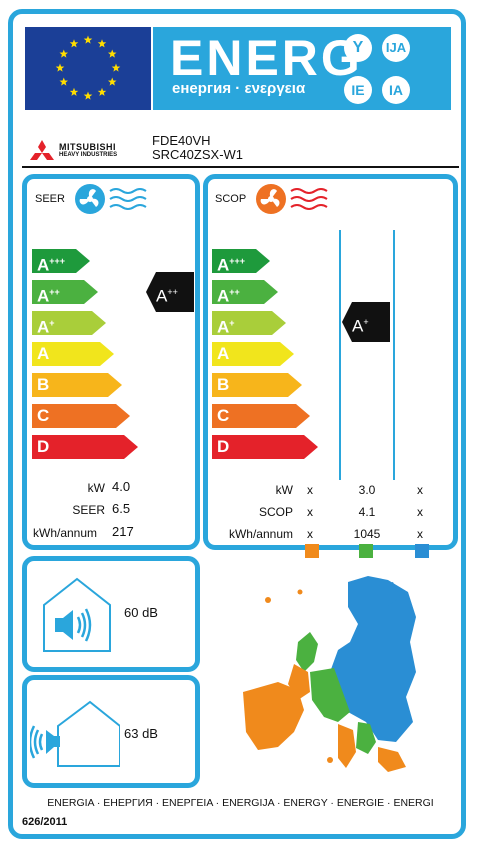 The height and width of the screenshot is (850, 481). What do you see at coordinates (69, 323) in the screenshot?
I see `cooling-class-arrow: A+` at bounding box center [69, 323].